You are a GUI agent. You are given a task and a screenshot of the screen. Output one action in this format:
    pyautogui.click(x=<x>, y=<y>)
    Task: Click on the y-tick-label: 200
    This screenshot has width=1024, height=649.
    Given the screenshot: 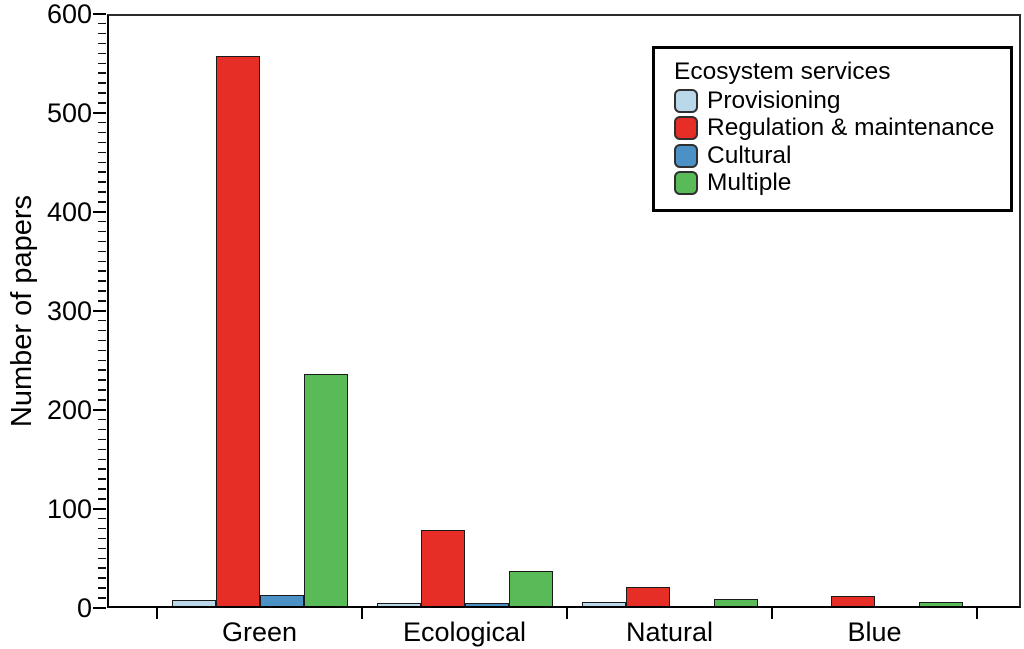 What is the action you would take?
    pyautogui.click(x=69, y=410)
    